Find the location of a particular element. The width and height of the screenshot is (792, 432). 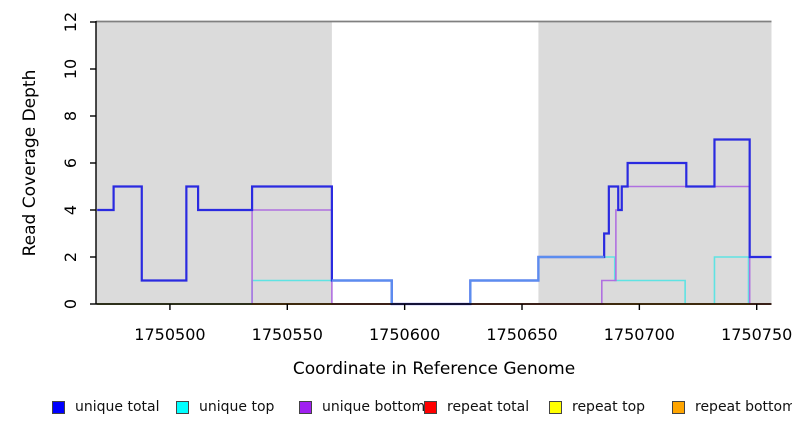

x-tick-label: 1750700 is located at coordinates (639, 334).